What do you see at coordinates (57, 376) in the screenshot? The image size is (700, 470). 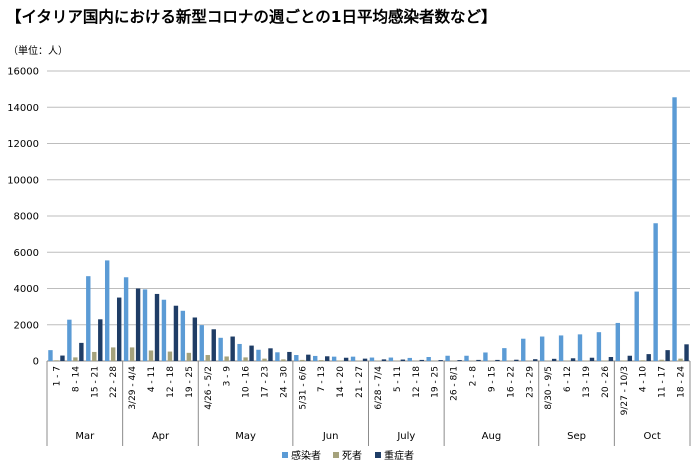 I see `x-tick-label: 1 - 7` at bounding box center [57, 376].